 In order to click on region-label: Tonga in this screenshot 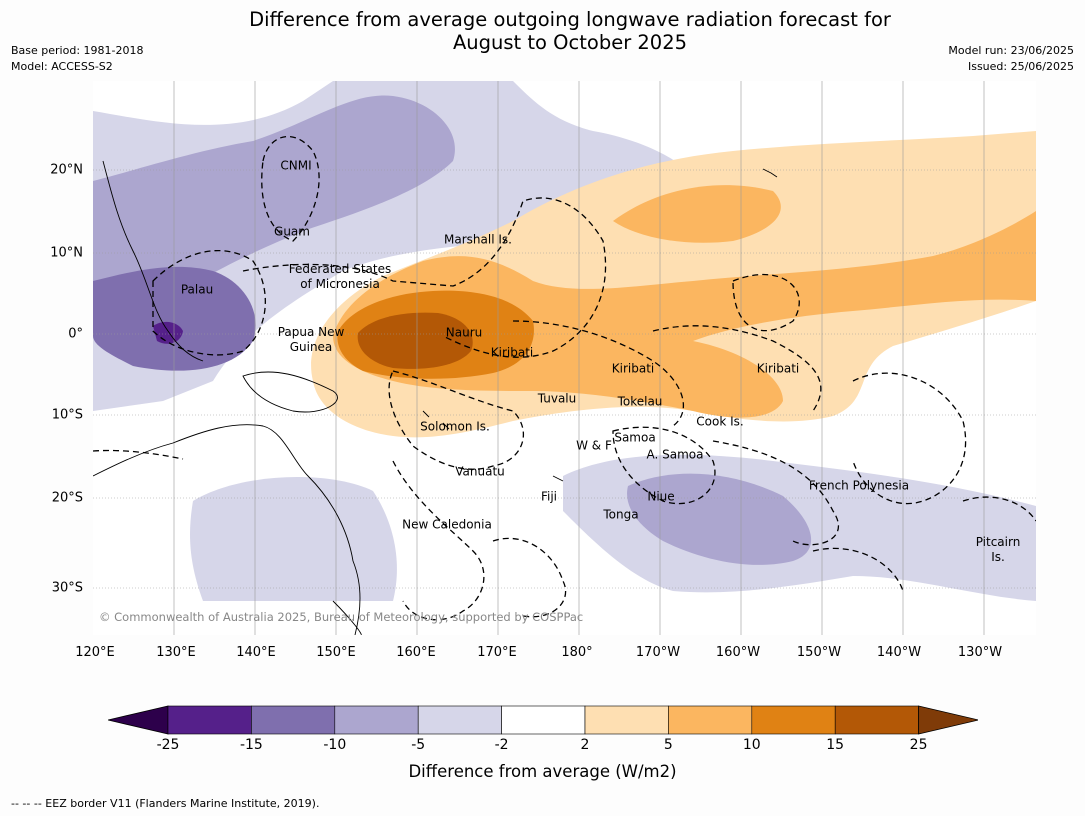, I will do `click(621, 514)`.